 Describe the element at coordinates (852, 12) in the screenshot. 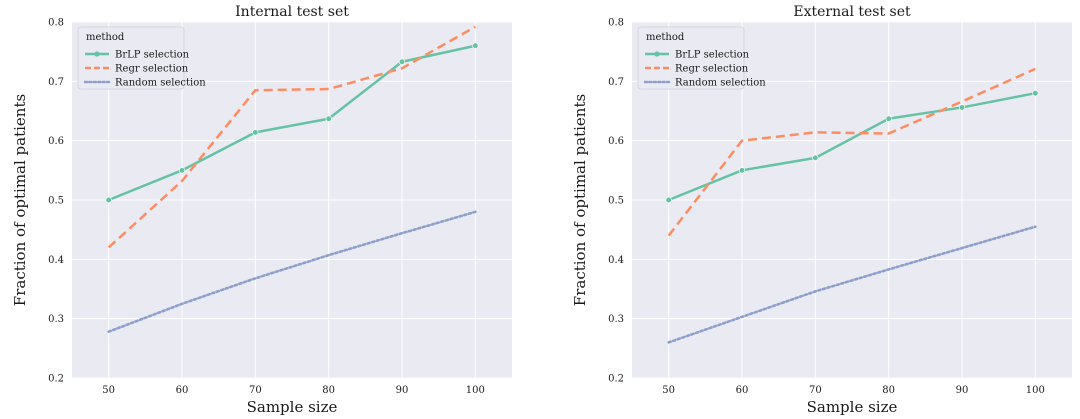

I see `chart-title: External test set` at that location.